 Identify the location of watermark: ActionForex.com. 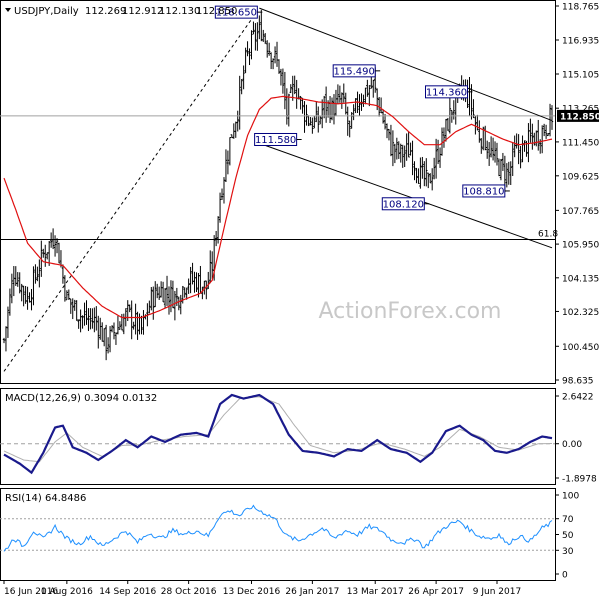
(410, 311).